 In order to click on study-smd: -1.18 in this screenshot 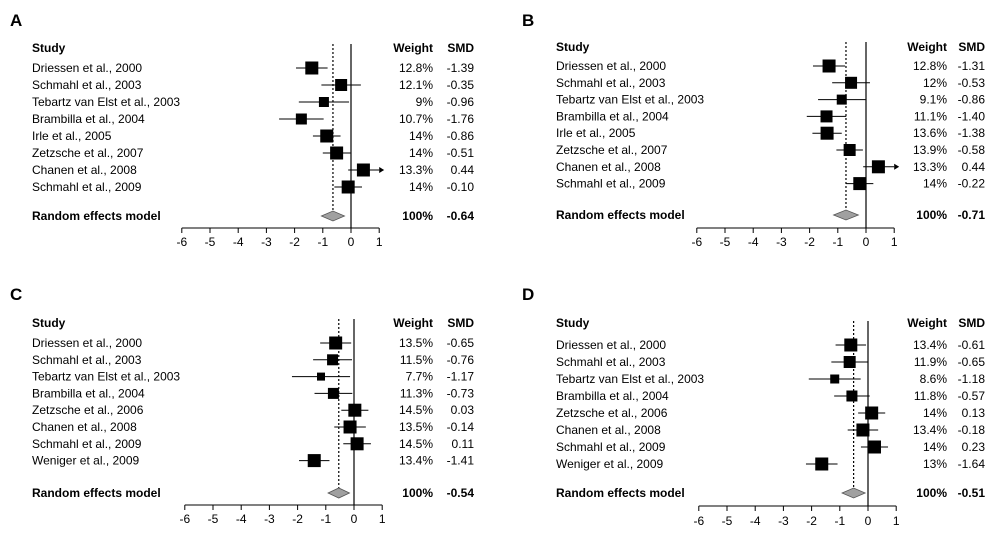, I will do `click(972, 379)`.